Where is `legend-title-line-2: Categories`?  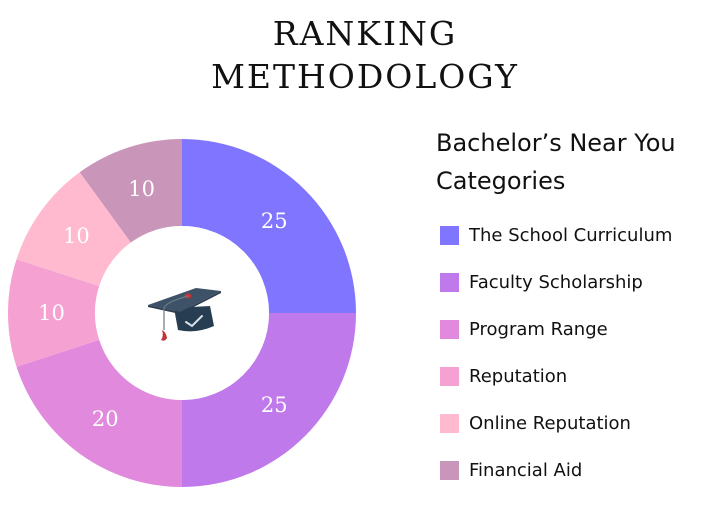 legend-title-line-2: Categories is located at coordinates (501, 181).